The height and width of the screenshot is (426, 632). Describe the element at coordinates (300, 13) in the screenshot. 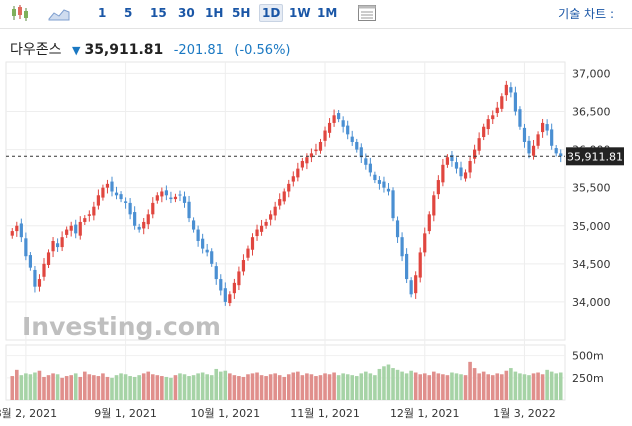

I see `interval-1w: 1W` at that location.